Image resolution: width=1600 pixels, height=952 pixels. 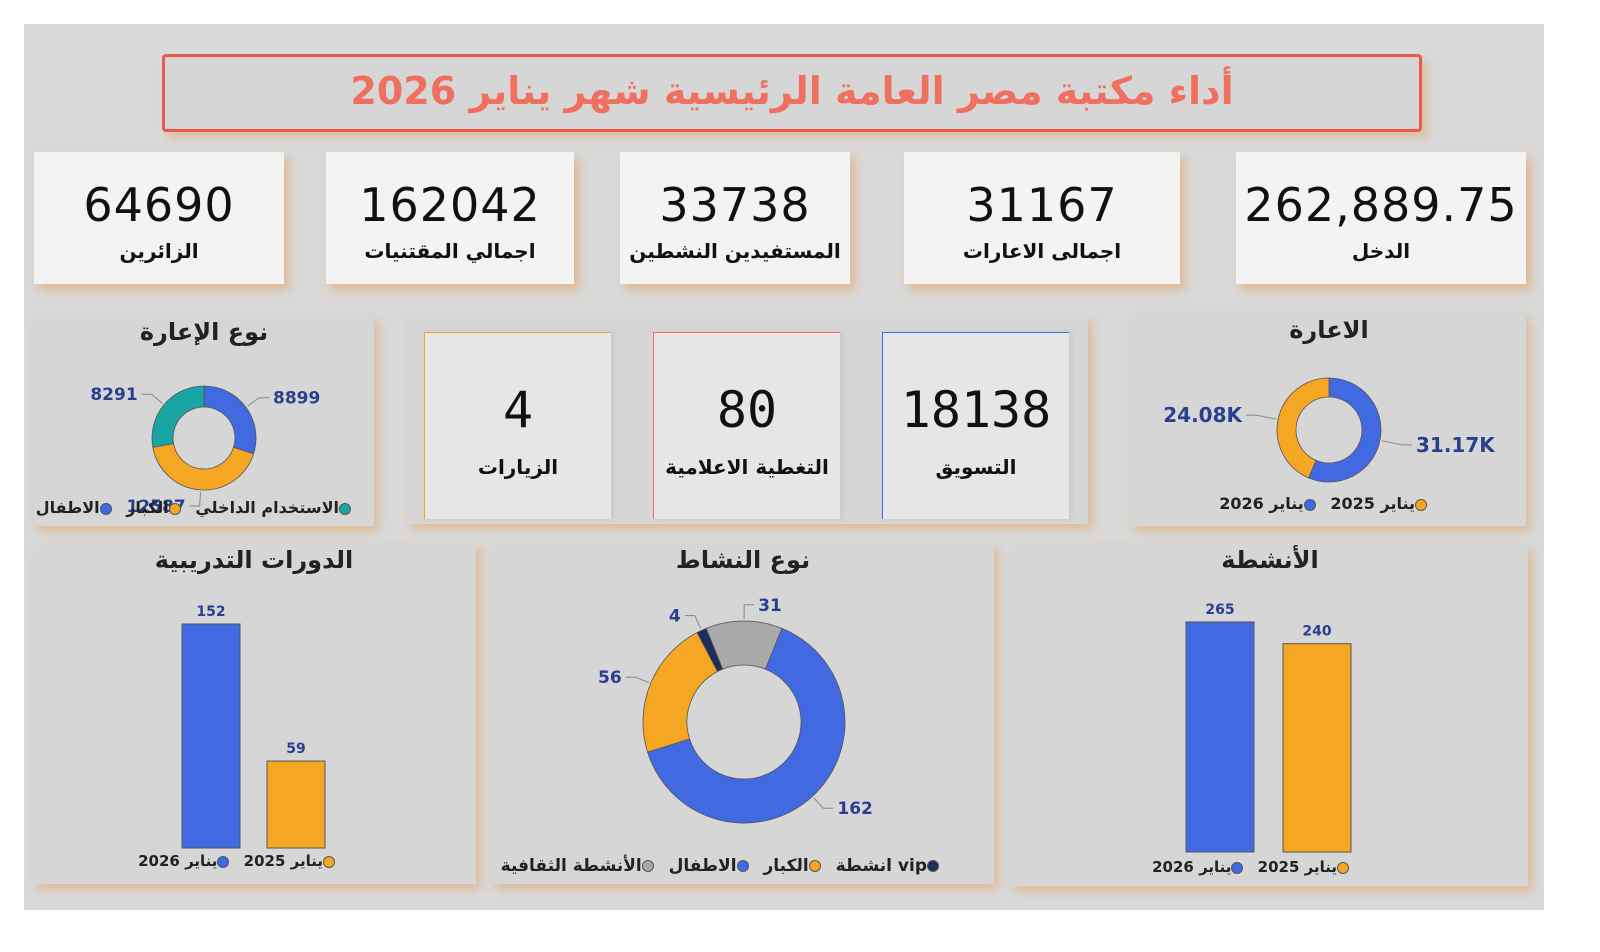 I want to click on card-marketing: 18138 التسويق, so click(x=975, y=425).